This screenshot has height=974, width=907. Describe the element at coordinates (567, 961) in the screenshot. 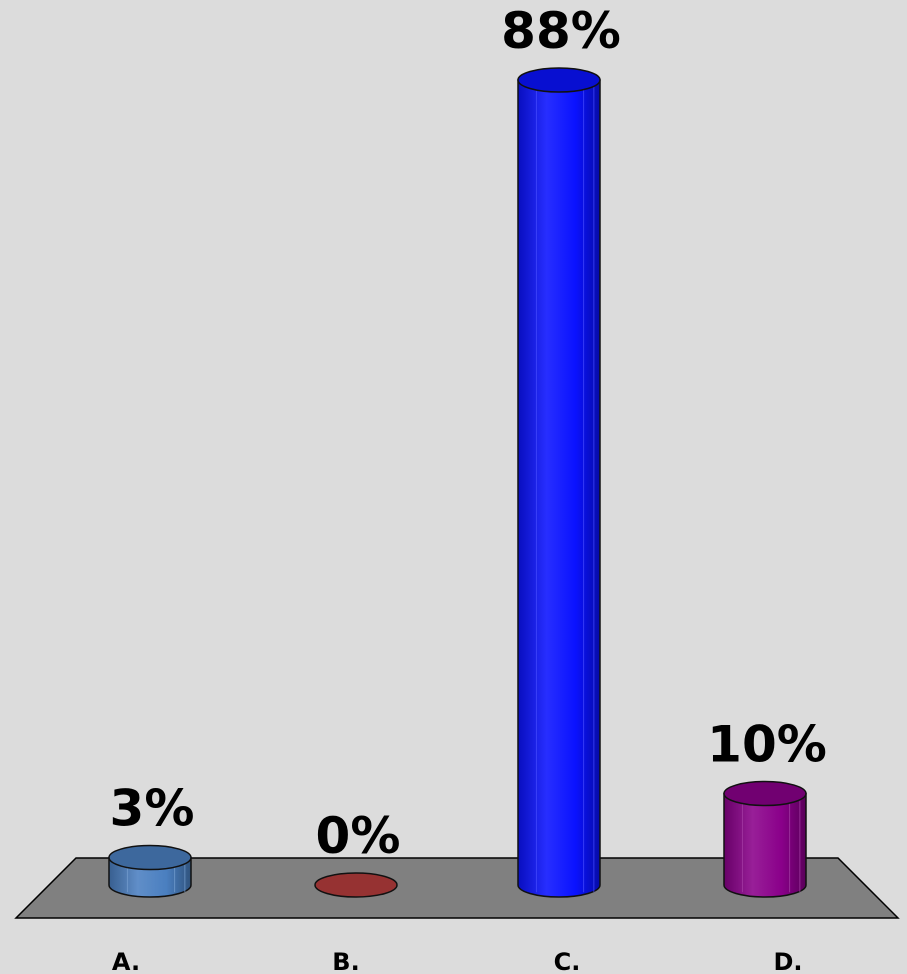

I see `category-tick-label: C.` at that location.